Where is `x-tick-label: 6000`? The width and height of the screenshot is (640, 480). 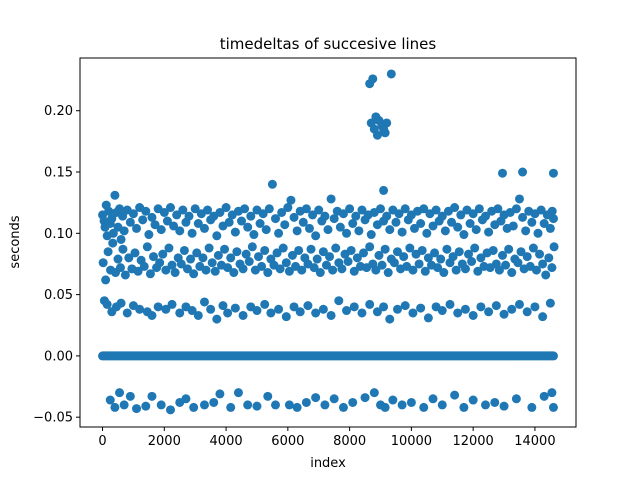
x-tick-label: 6000 is located at coordinates (287, 441).